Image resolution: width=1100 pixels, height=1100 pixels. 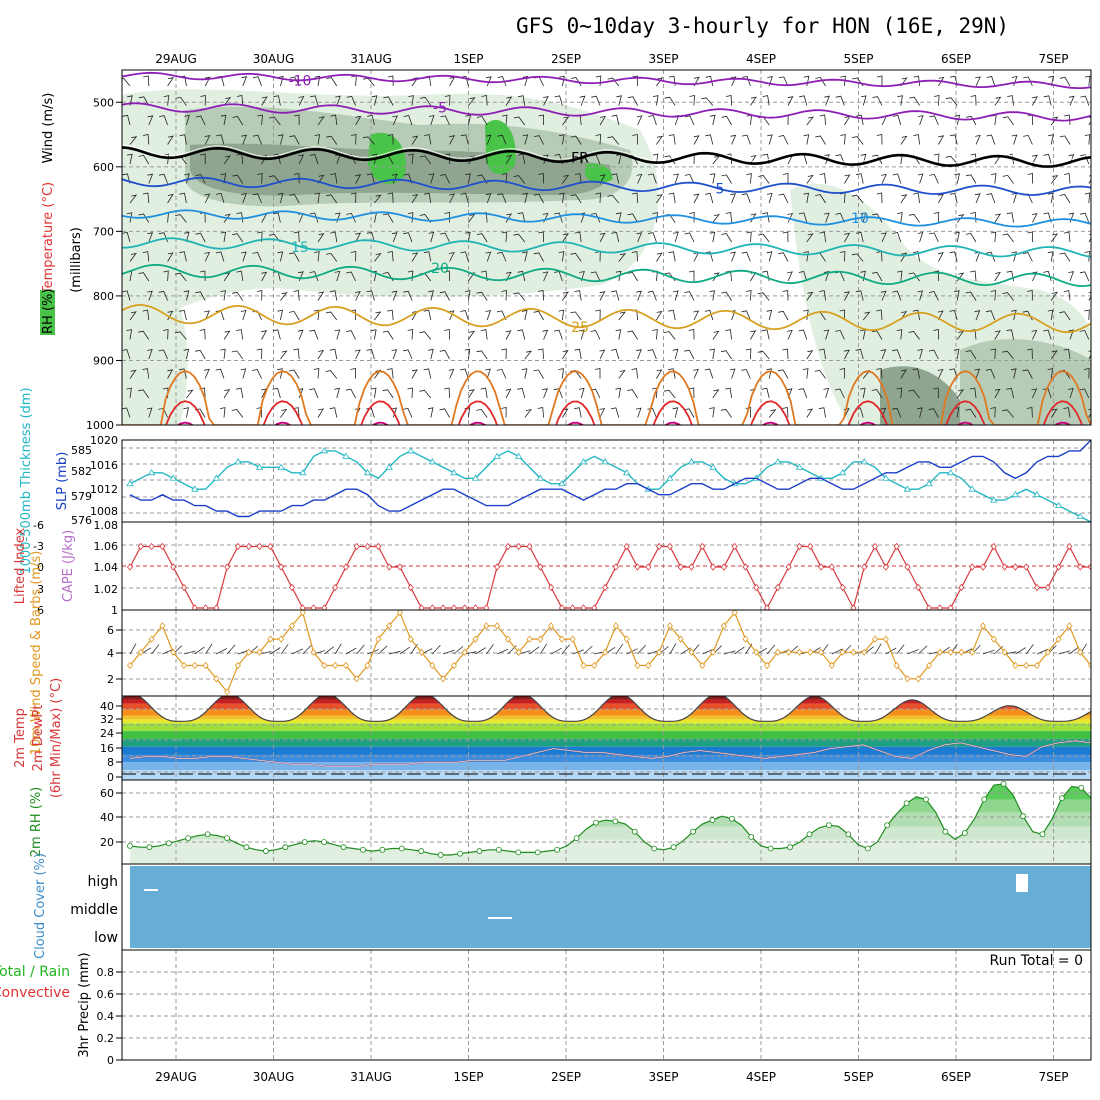 What do you see at coordinates (566, 59) in the screenshot?
I see `date-label-top: 2SEP` at bounding box center [566, 59].